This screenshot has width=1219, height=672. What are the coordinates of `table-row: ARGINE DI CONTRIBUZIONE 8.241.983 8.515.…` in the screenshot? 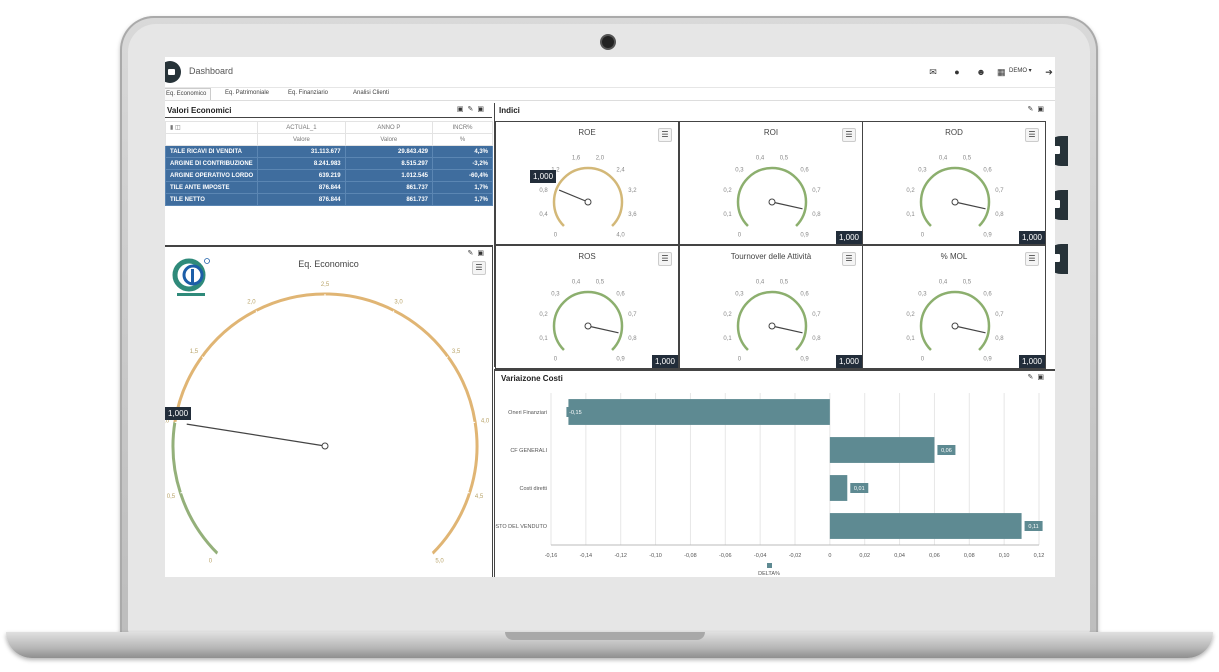 It's located at (329, 163).